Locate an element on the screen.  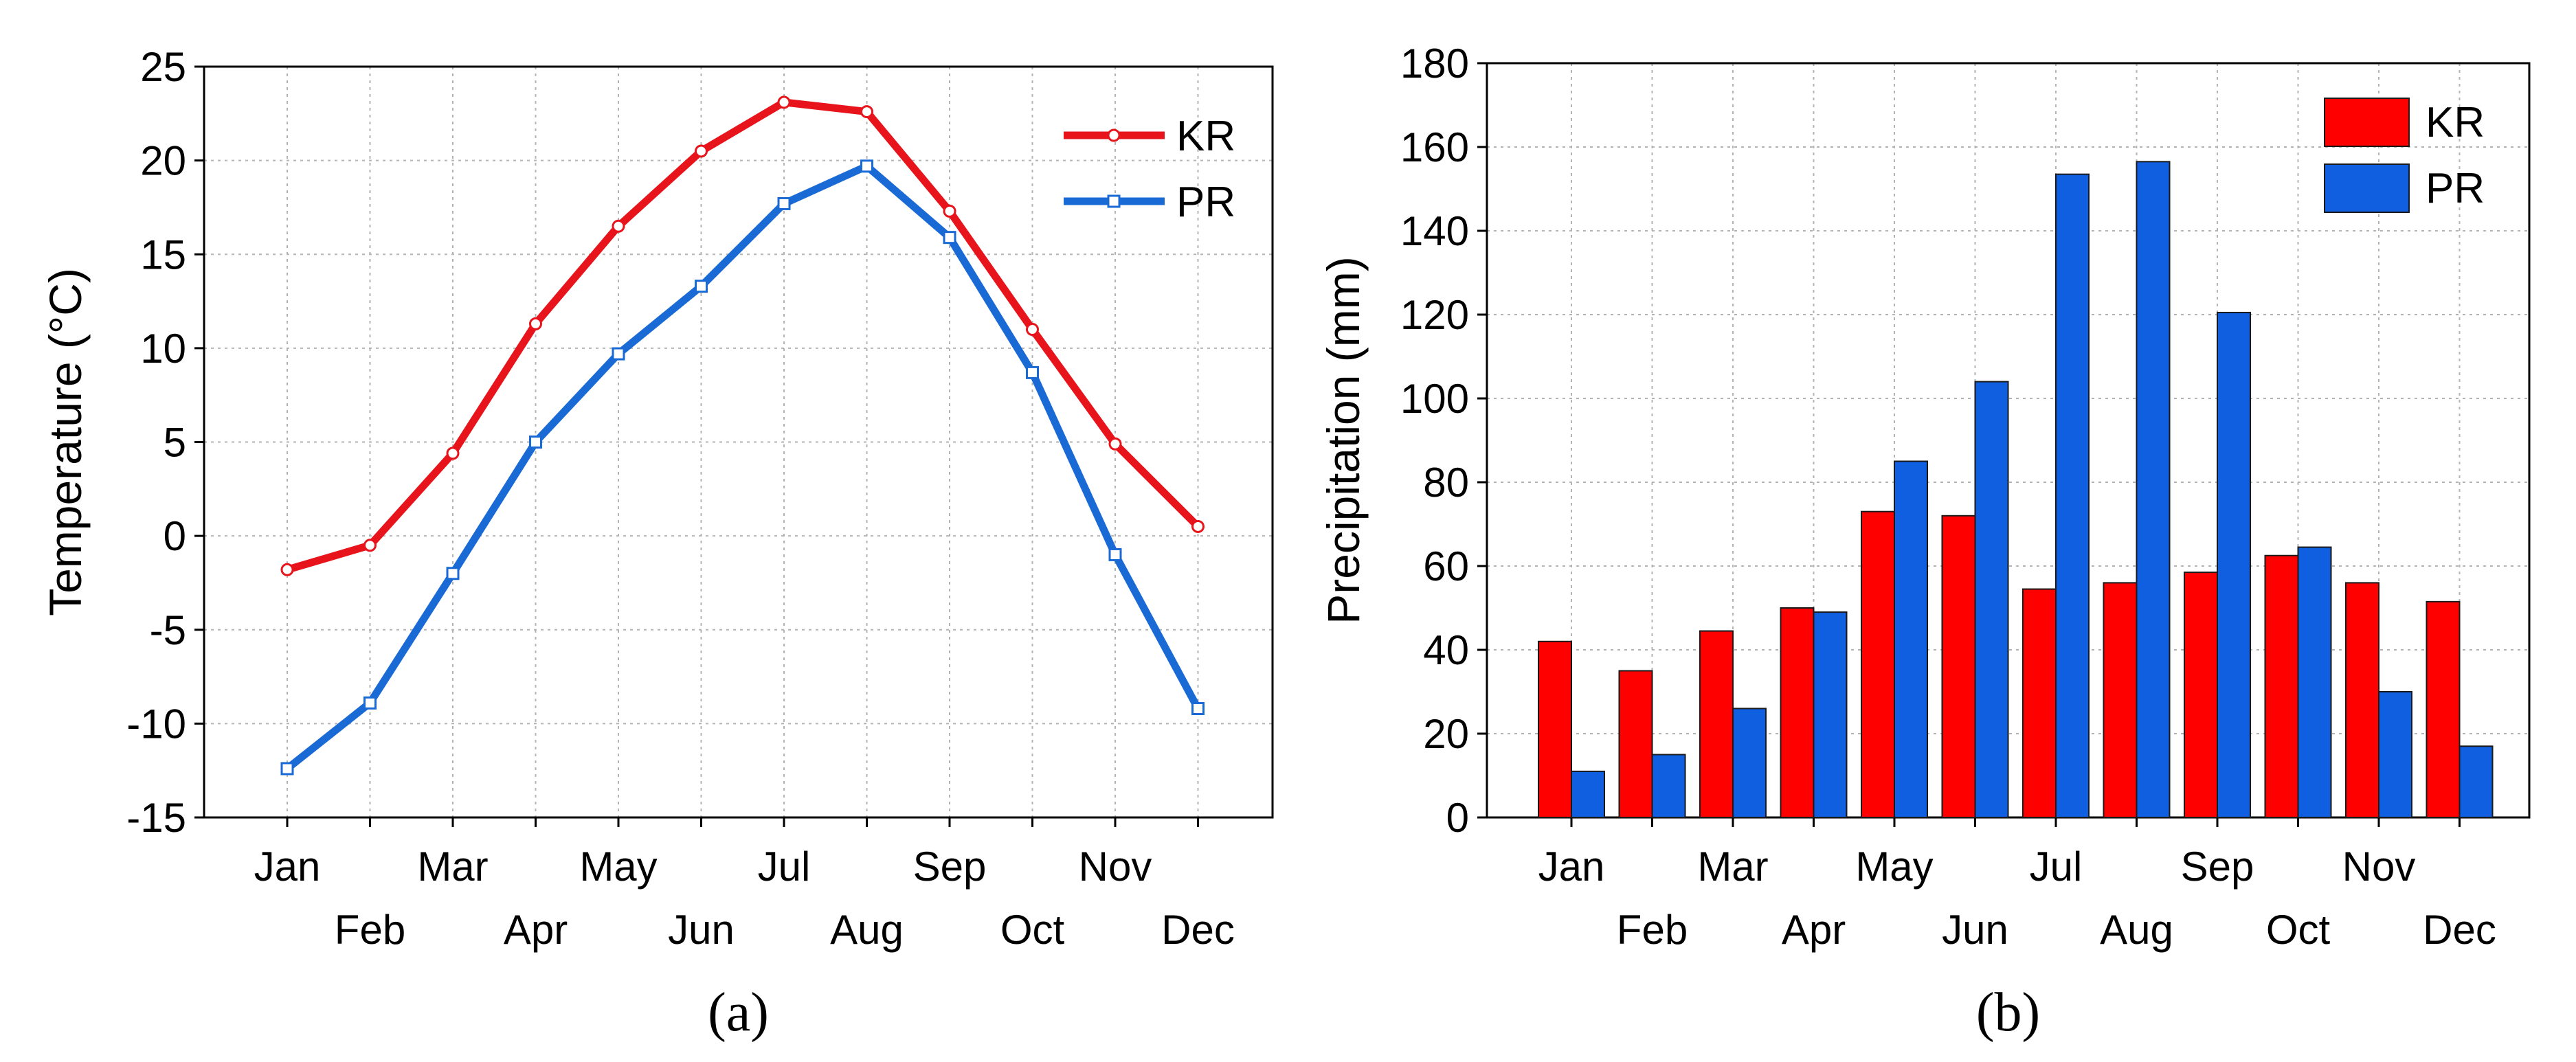
x-tick-label: Dec is located at coordinates (2459, 930).